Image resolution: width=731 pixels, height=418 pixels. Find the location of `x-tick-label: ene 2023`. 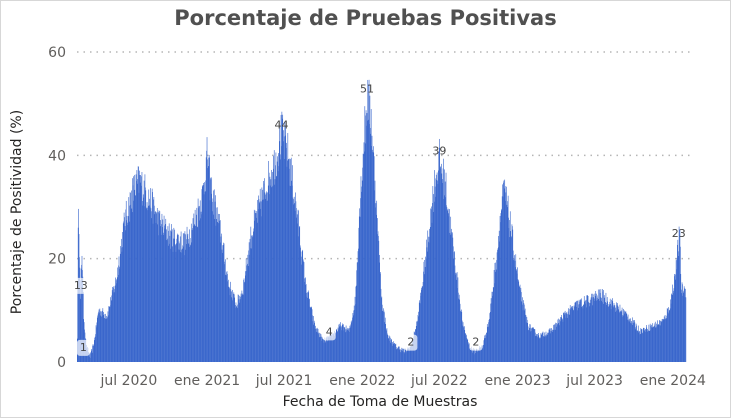

x-tick-label: ene 2023 is located at coordinates (517, 381).